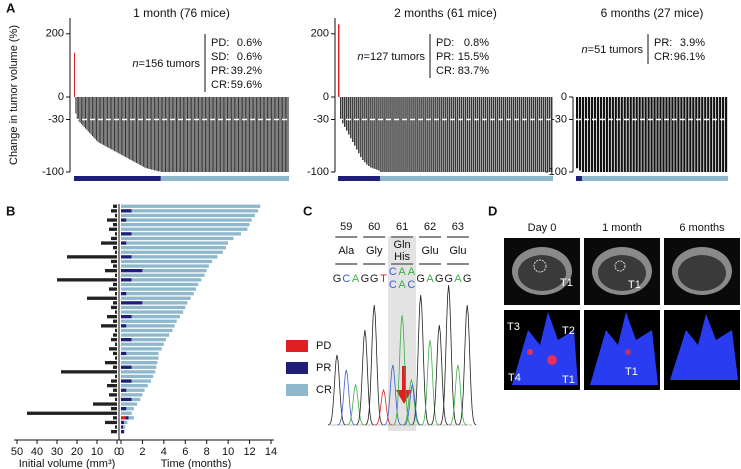  I want to click on x-axis-label: Time (months), so click(196, 463).